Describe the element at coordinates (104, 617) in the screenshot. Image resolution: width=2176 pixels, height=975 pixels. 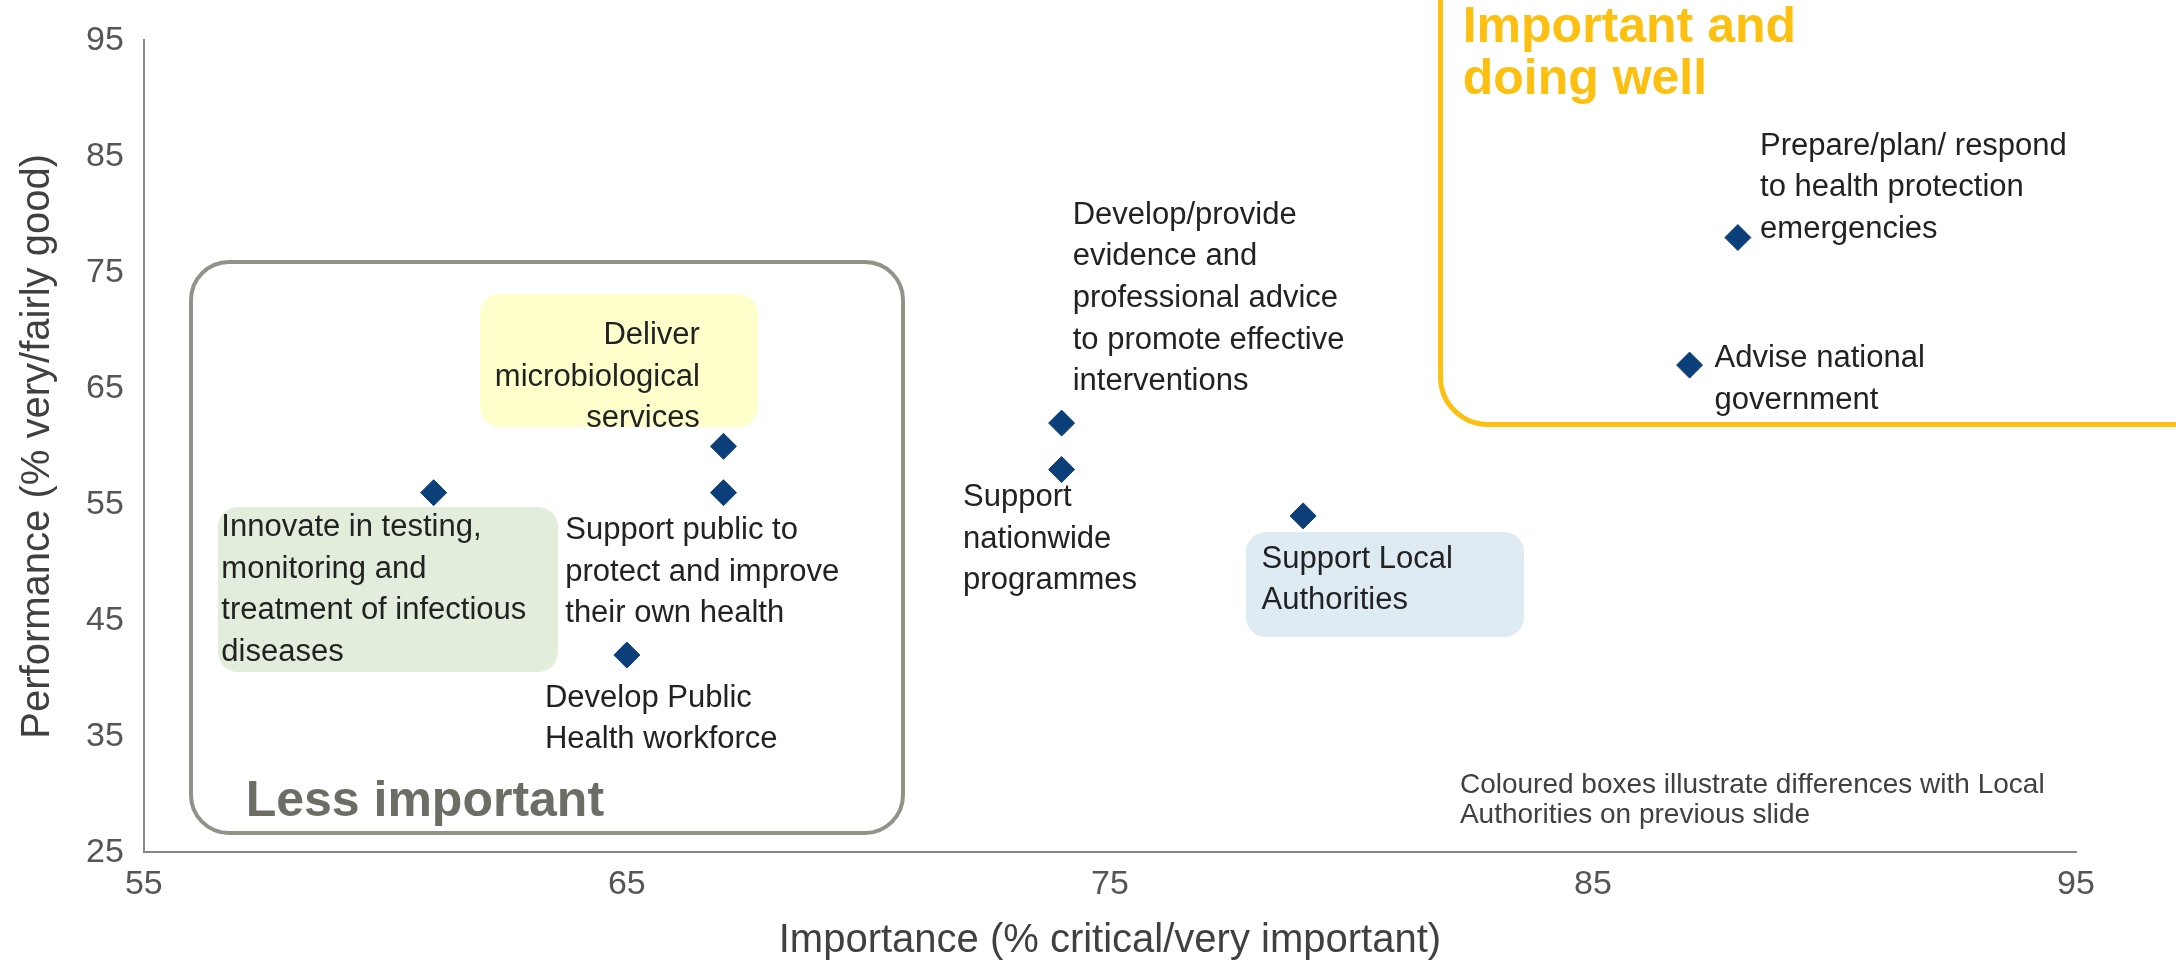
I see `y-tick-label: 45` at that location.